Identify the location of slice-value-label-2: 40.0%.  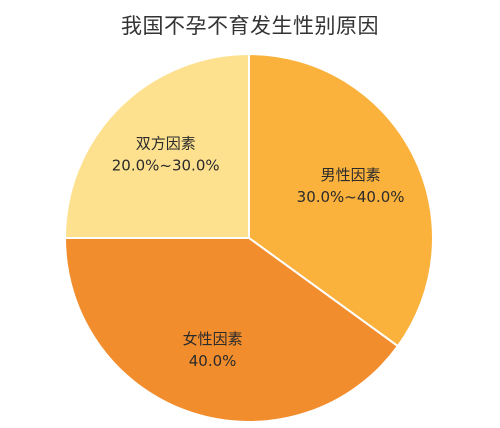
(213, 361).